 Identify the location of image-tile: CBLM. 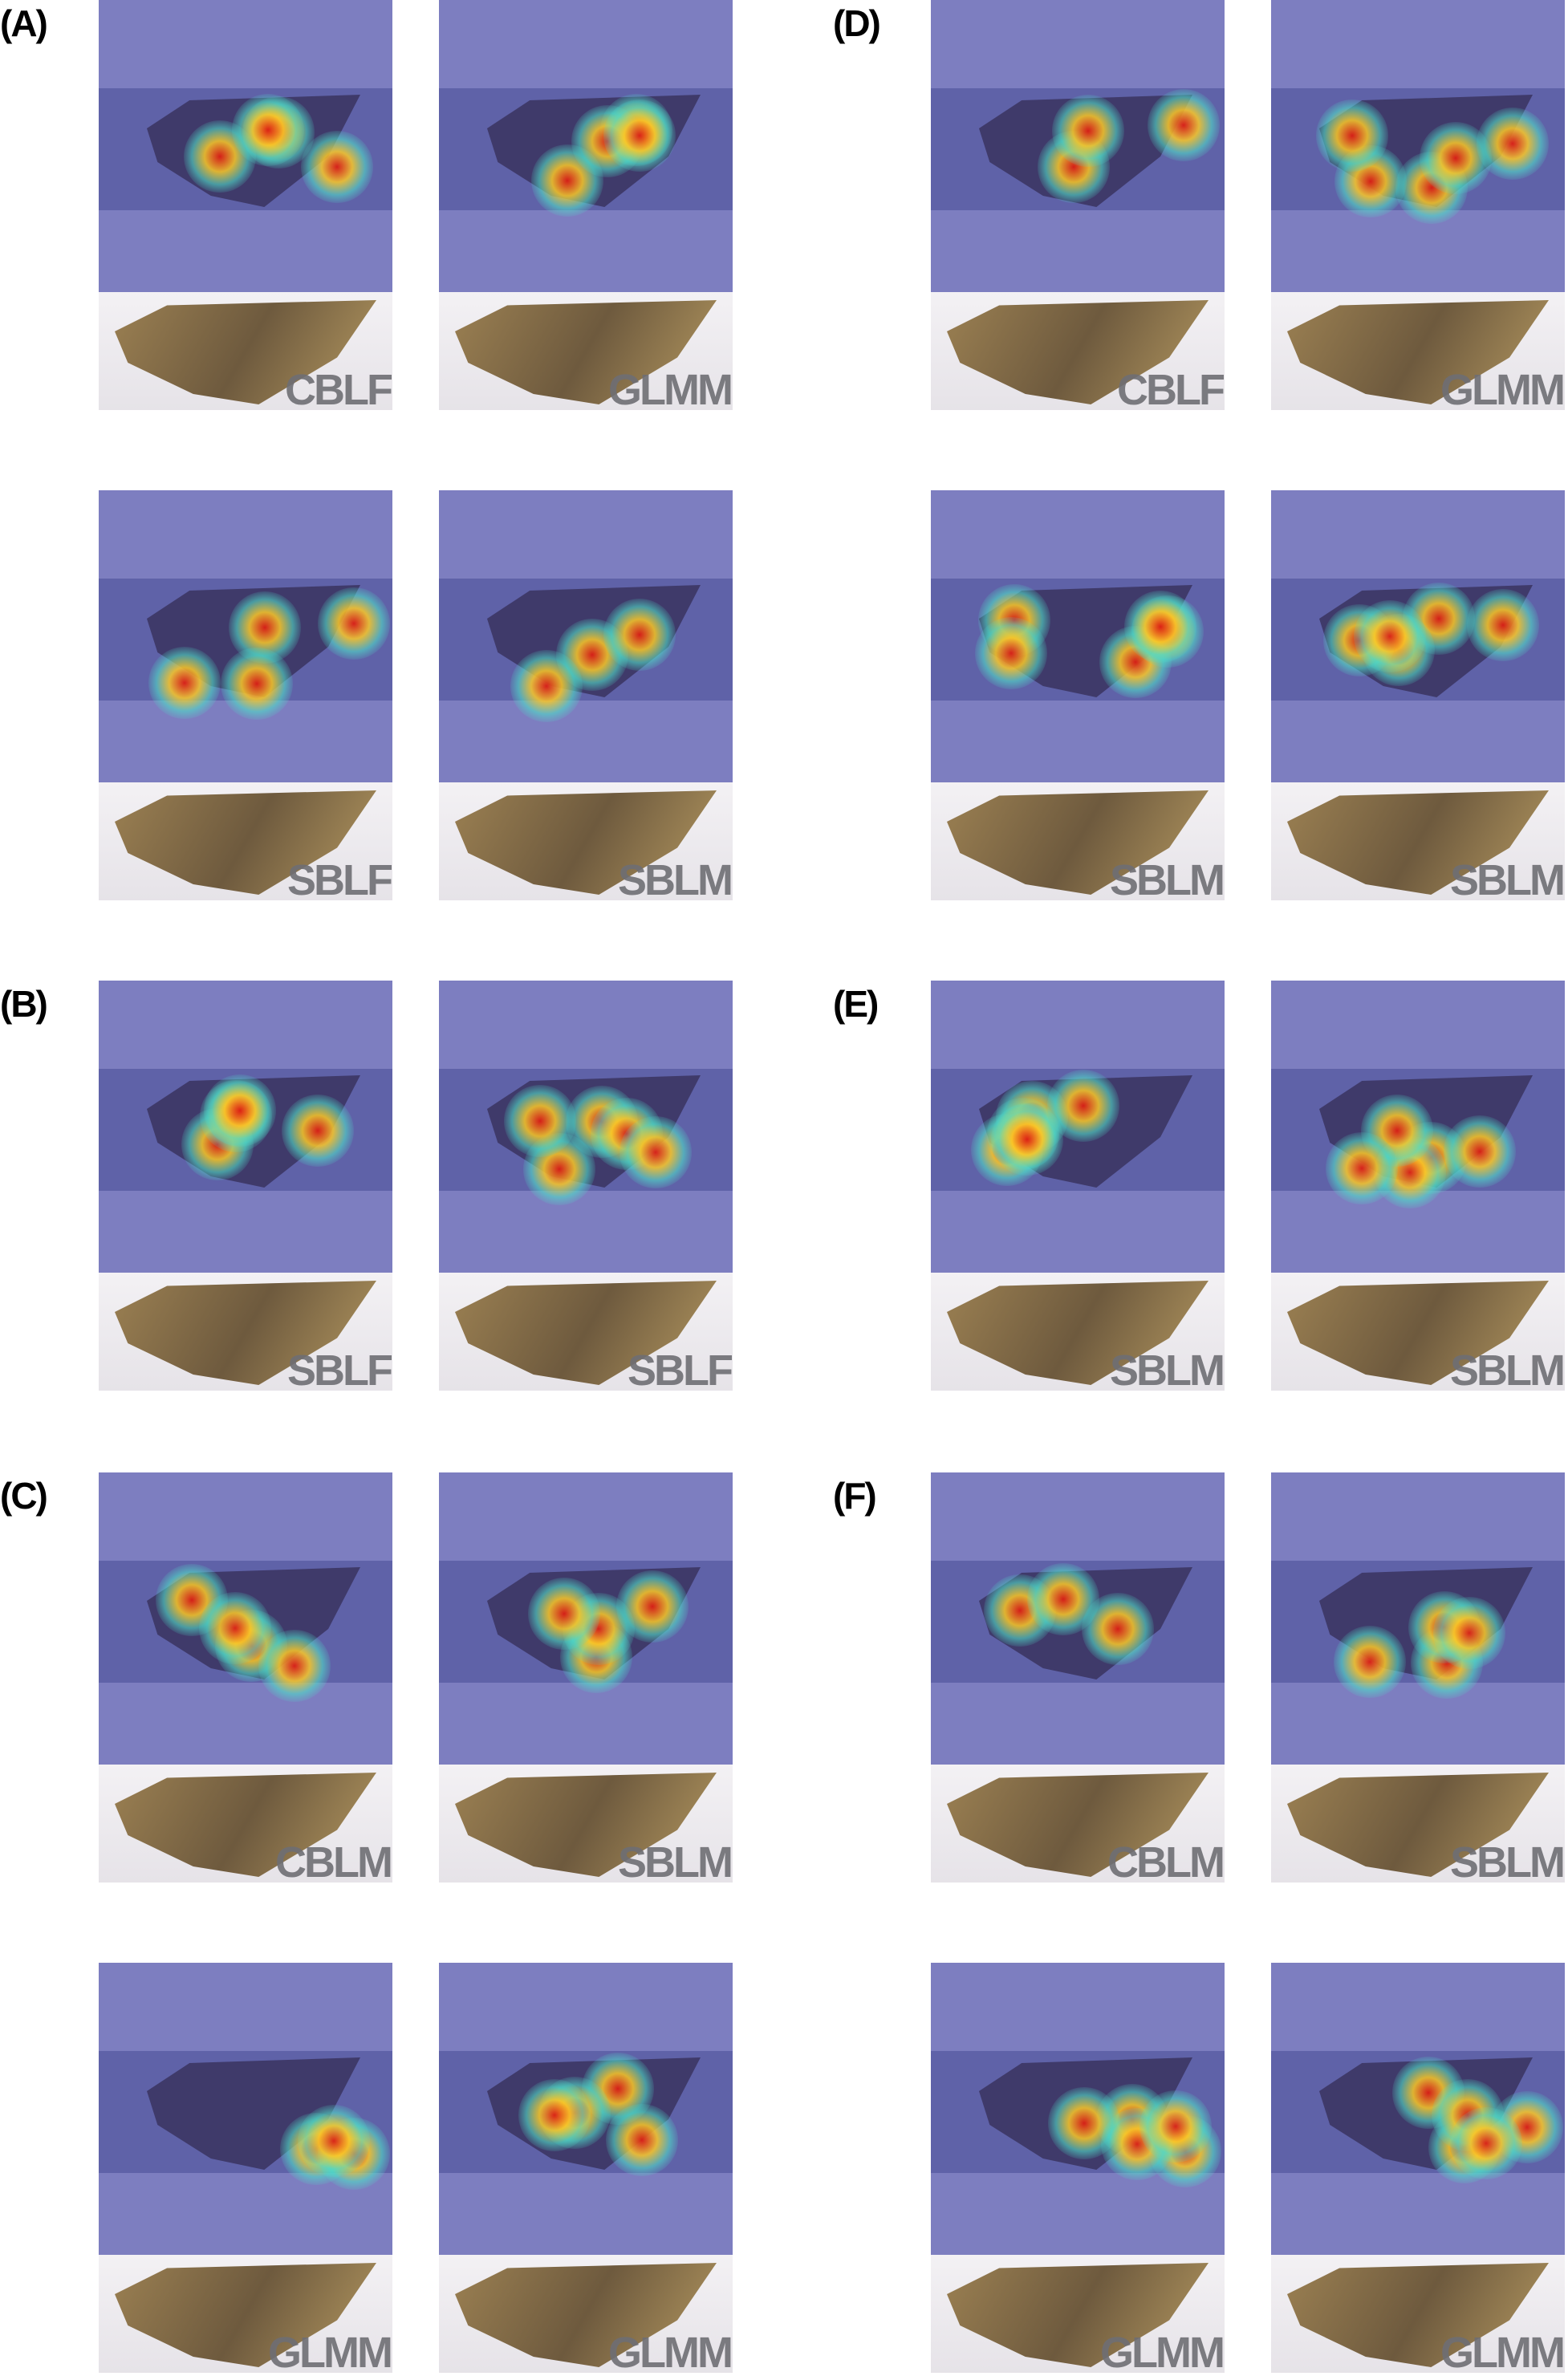
(1078, 1677).